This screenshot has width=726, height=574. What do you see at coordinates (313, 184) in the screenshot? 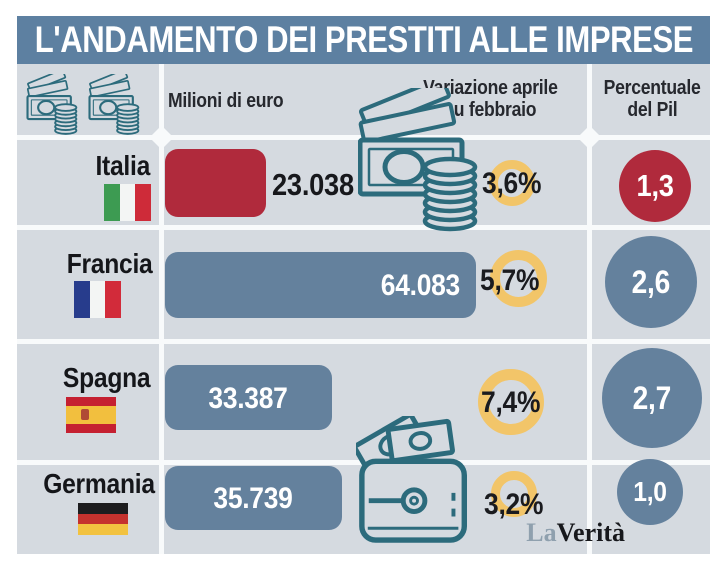
I see `amount-value-italia: 23.038` at bounding box center [313, 184].